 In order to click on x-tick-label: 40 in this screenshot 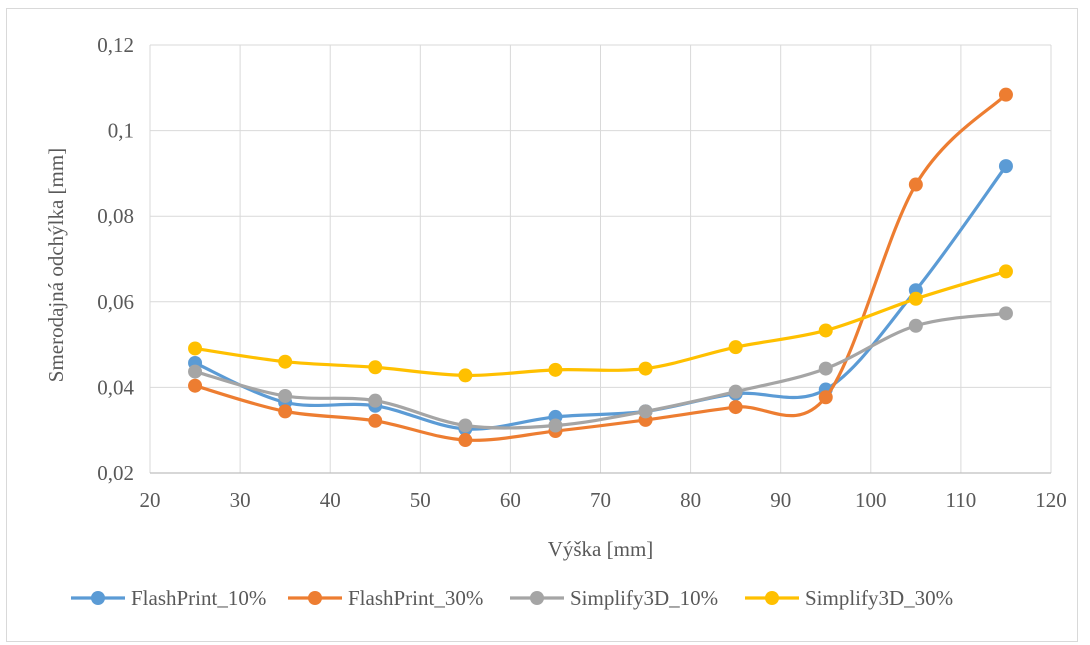, I will do `click(330, 500)`.